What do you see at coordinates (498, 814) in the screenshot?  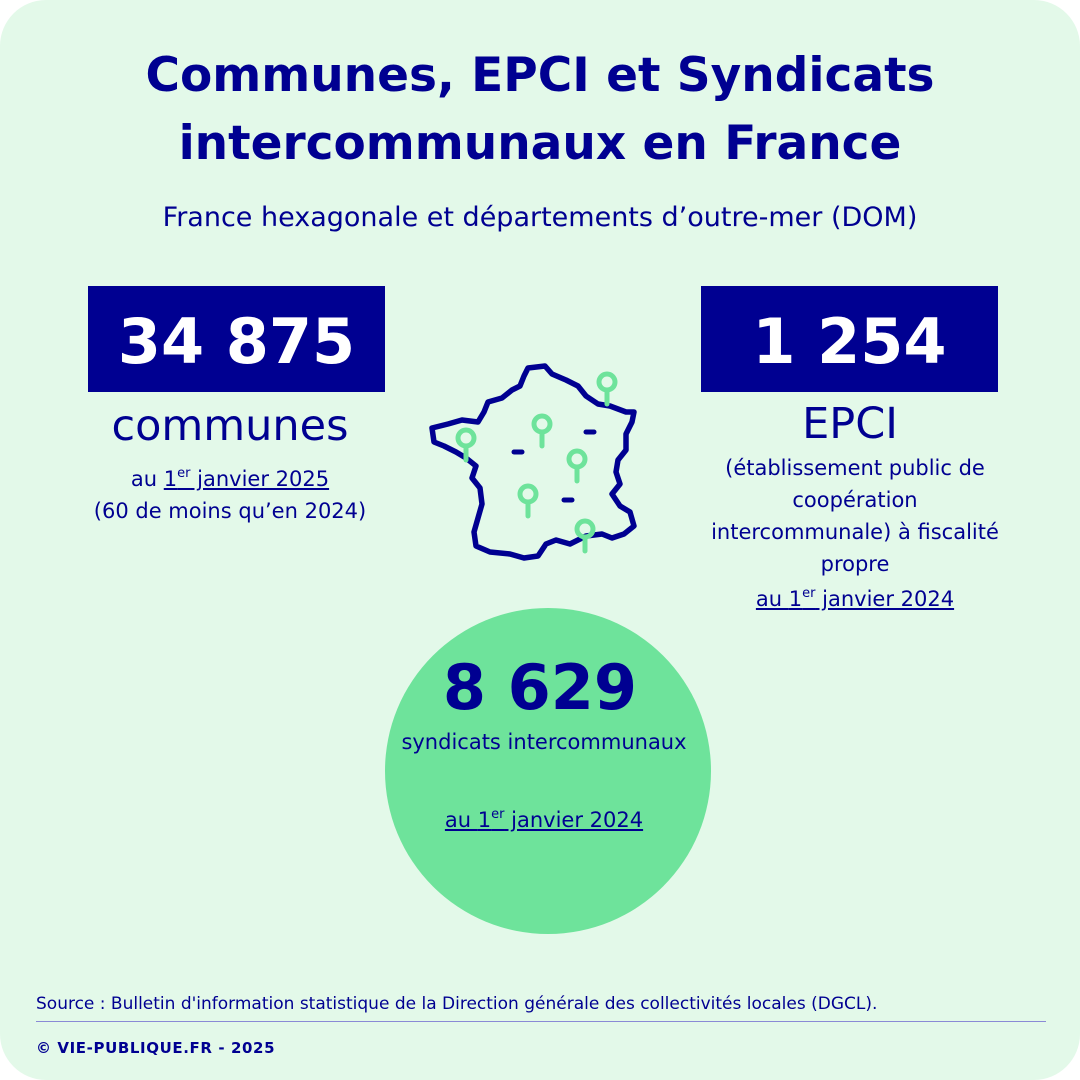 I see `syndicats-date-sup: er` at bounding box center [498, 814].